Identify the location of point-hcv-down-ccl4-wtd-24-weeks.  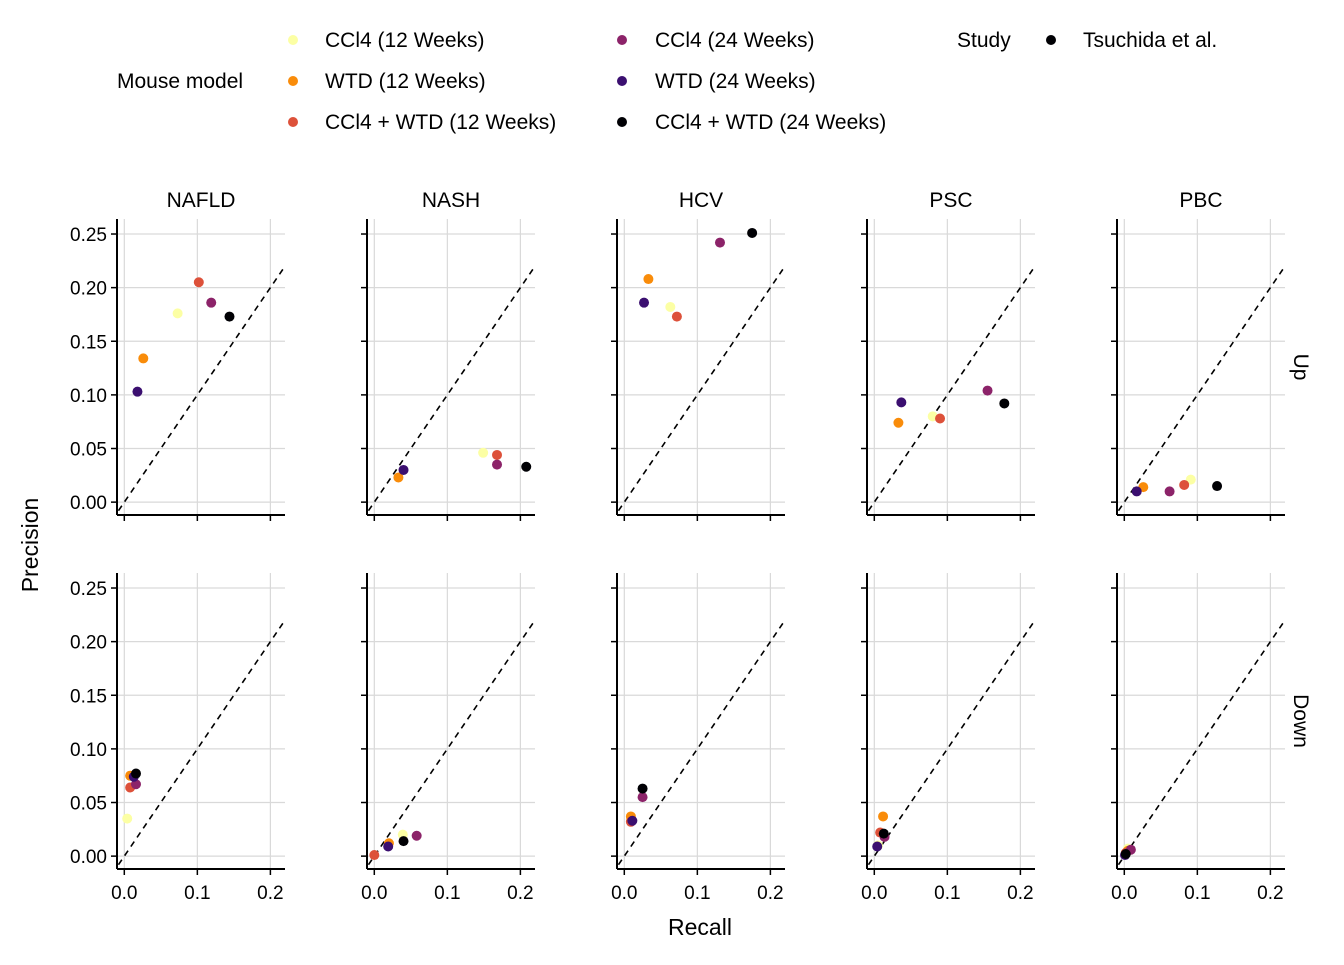
(642, 788).